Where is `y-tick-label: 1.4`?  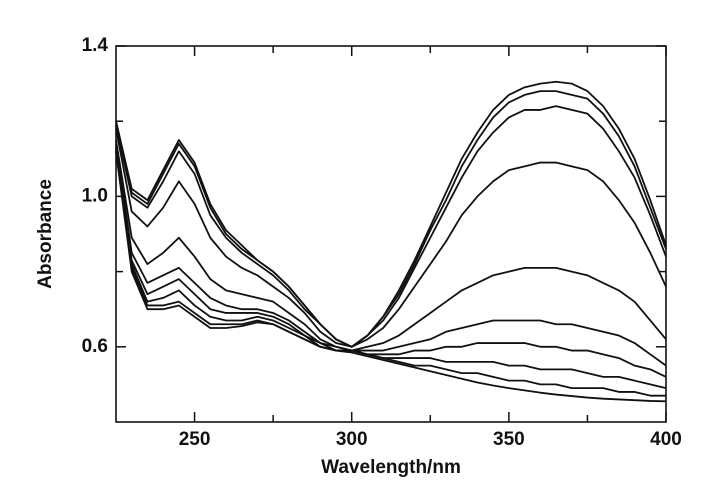 y-tick-label: 1.4 is located at coordinates (95, 45).